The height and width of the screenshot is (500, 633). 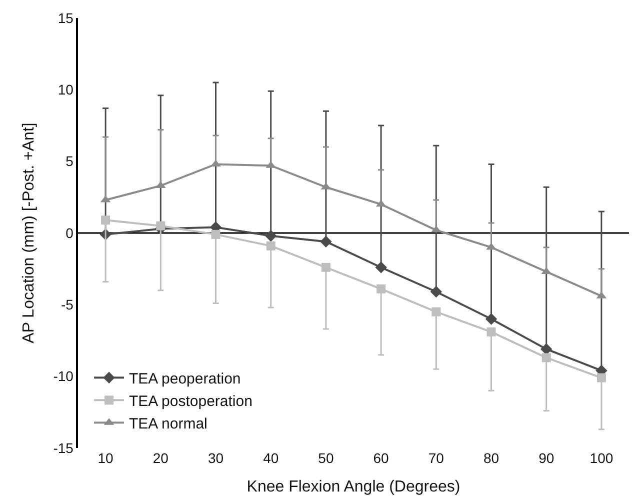 What do you see at coordinates (70, 161) in the screenshot?
I see `y-tick-label: 5` at bounding box center [70, 161].